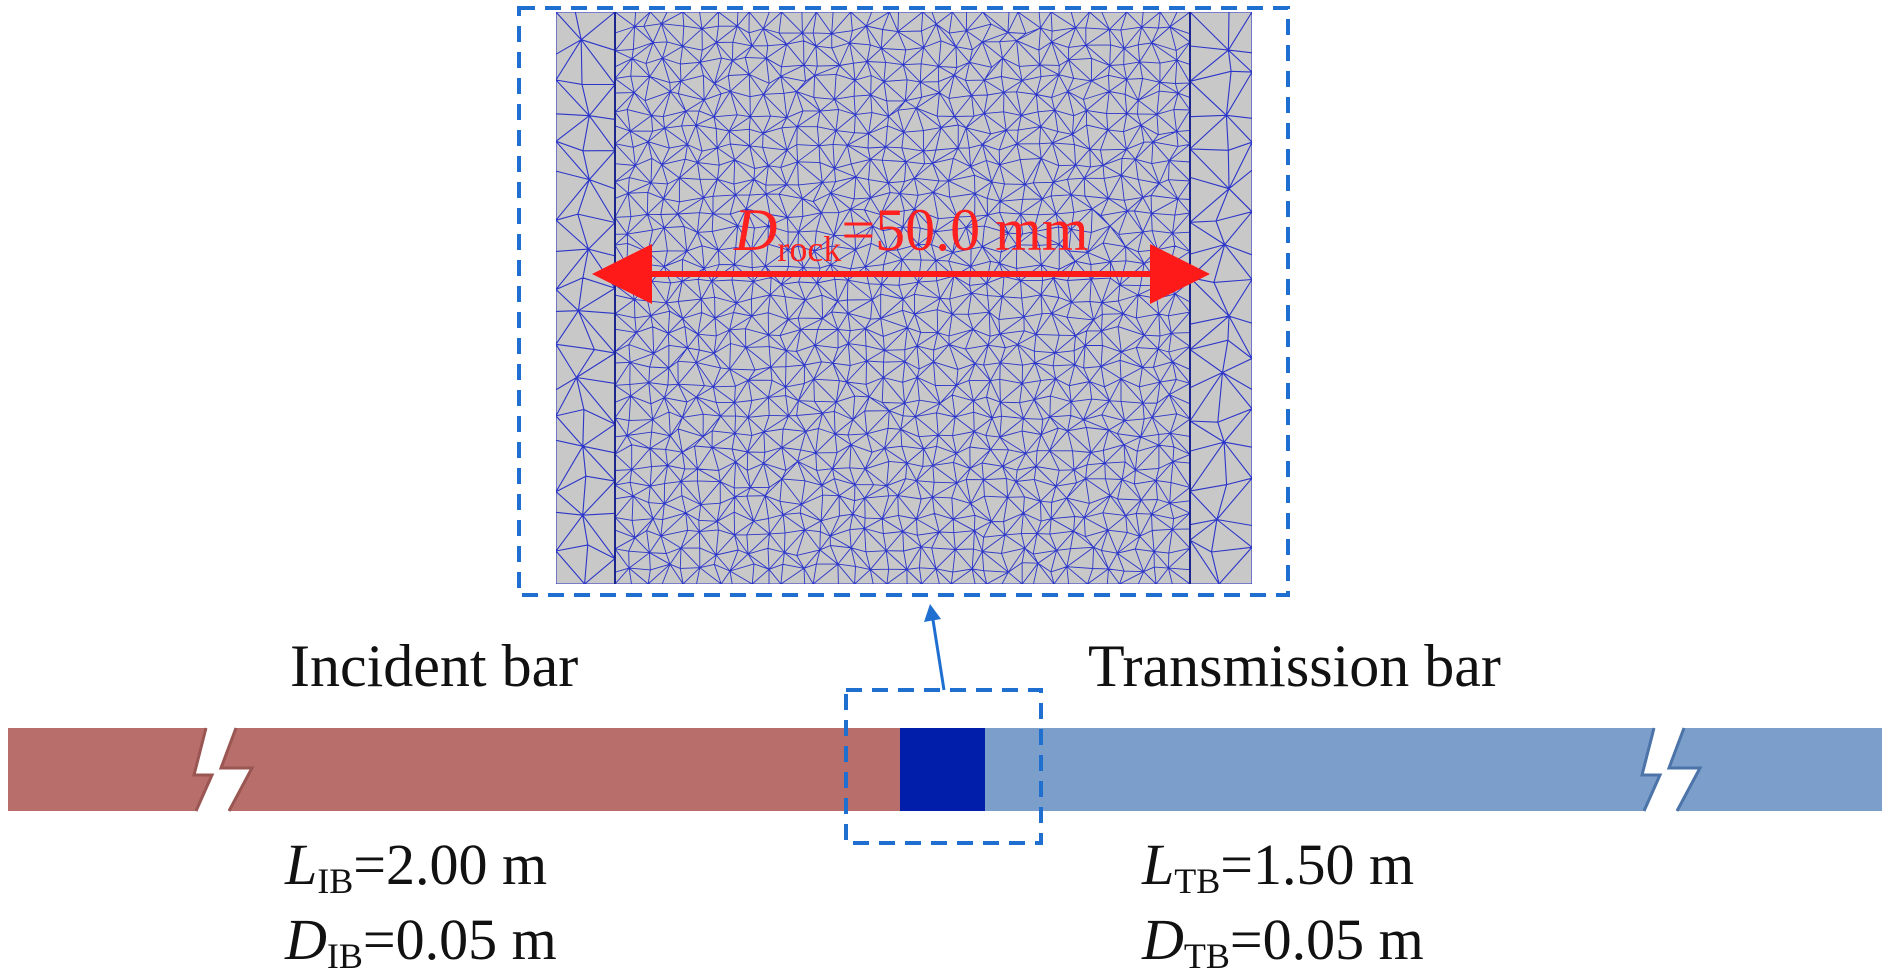 This screenshot has height=977, width=1890. Describe the element at coordinates (459, 939) in the screenshot. I see `incident-diameter-value: =0.05 m` at that location.